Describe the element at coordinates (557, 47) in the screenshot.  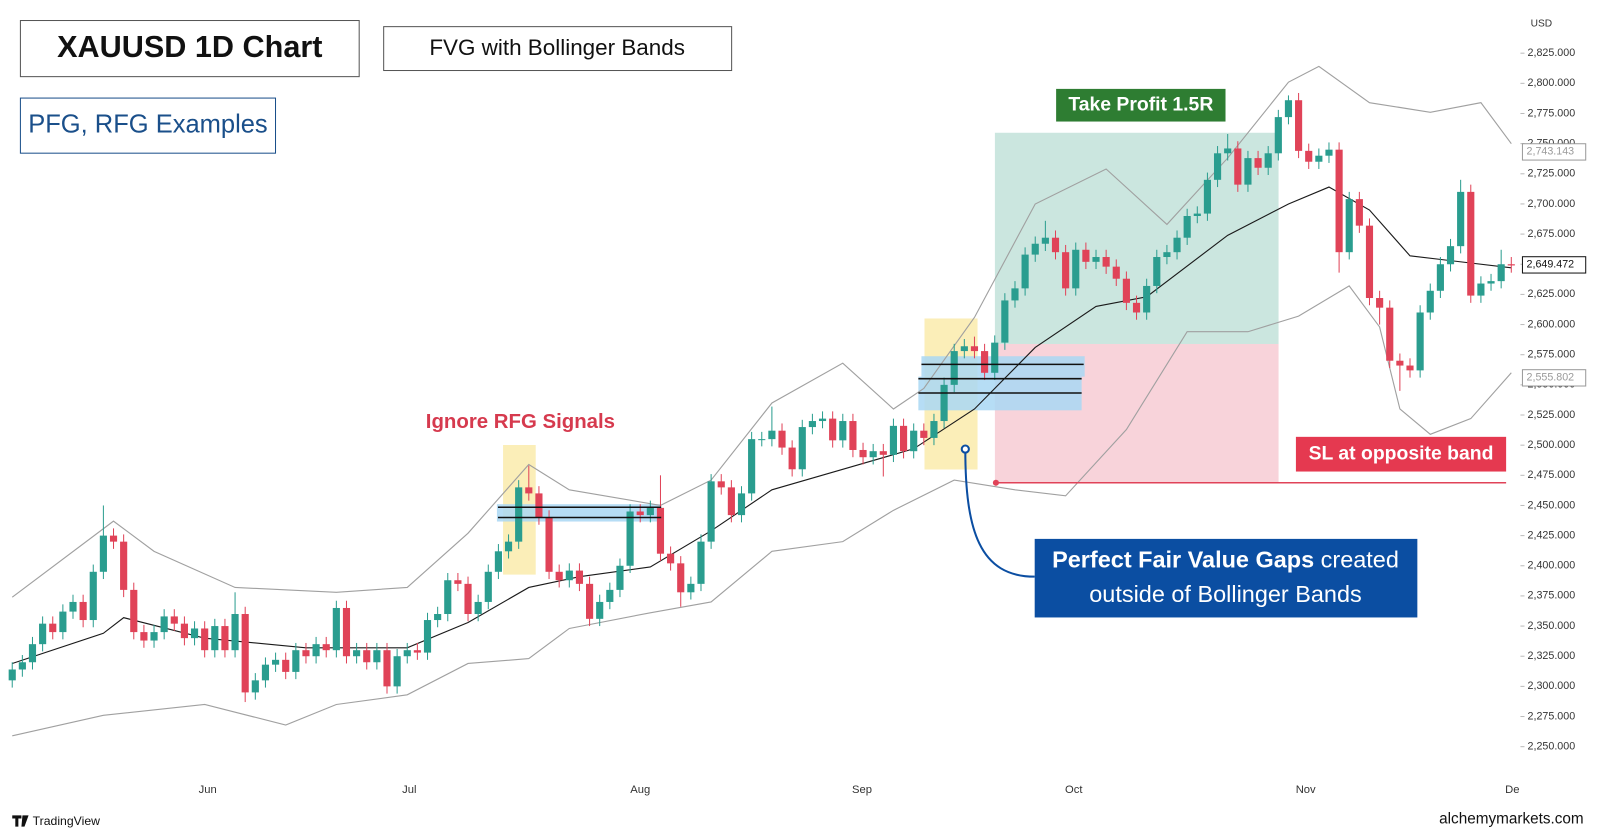
I see `subtitle: FVG with Bollinger Bands` at that location.